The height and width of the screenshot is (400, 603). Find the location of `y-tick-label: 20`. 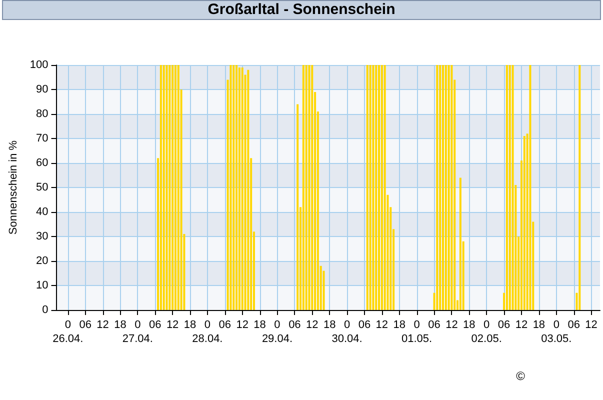

y-tick-label: 20 is located at coordinates (42, 261).